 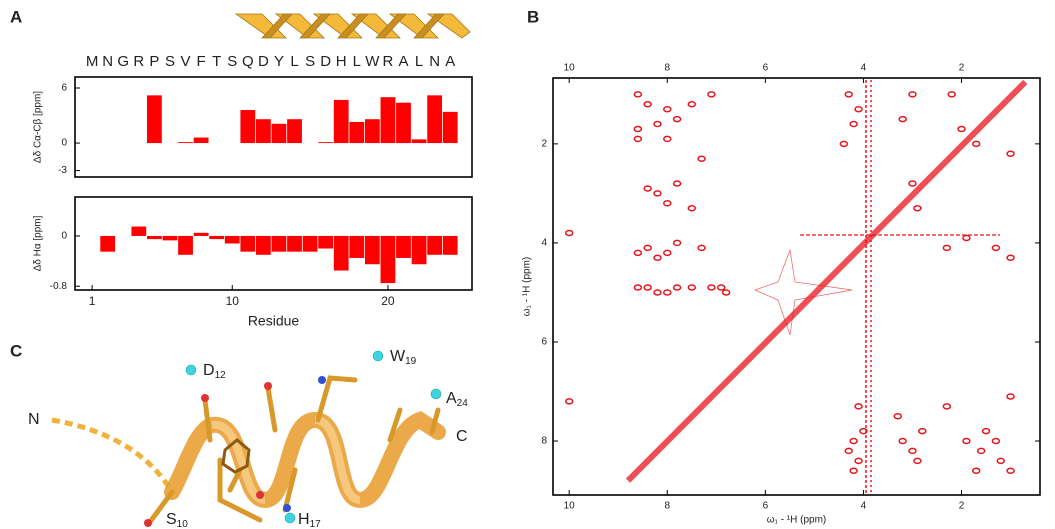 What do you see at coordinates (411, 361) in the screenshot?
I see `residue-index: 19` at bounding box center [411, 361].